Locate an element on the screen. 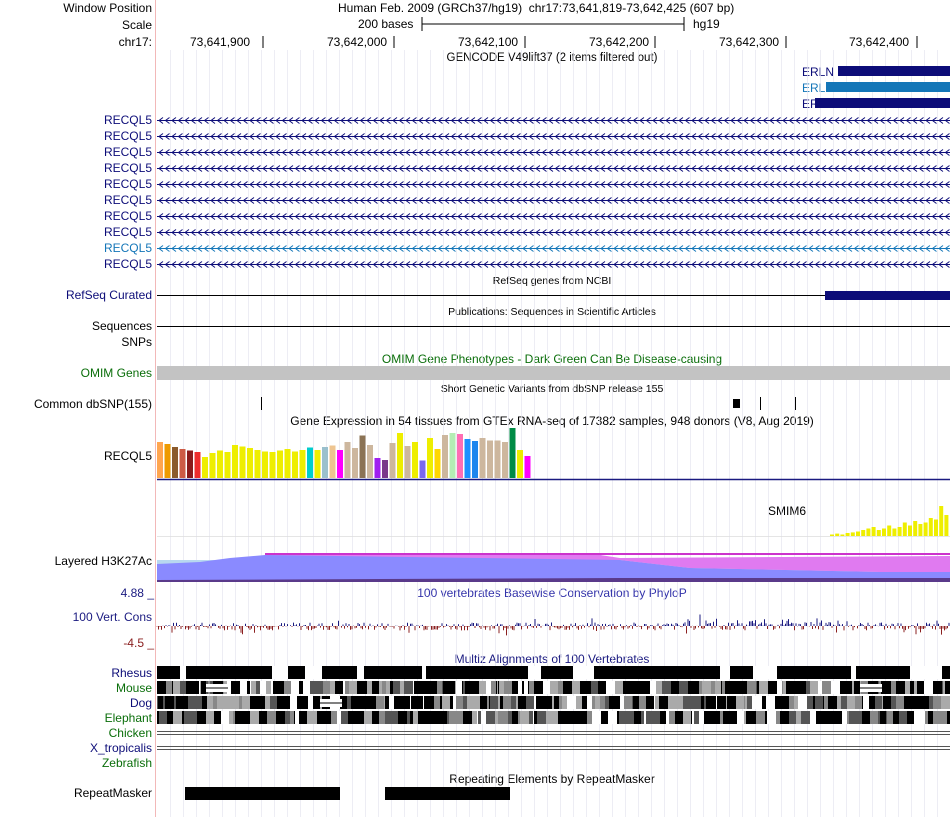 Image resolution: width=950 pixels, height=817 pixels. sequences-label: Sequences is located at coordinates (121, 326).